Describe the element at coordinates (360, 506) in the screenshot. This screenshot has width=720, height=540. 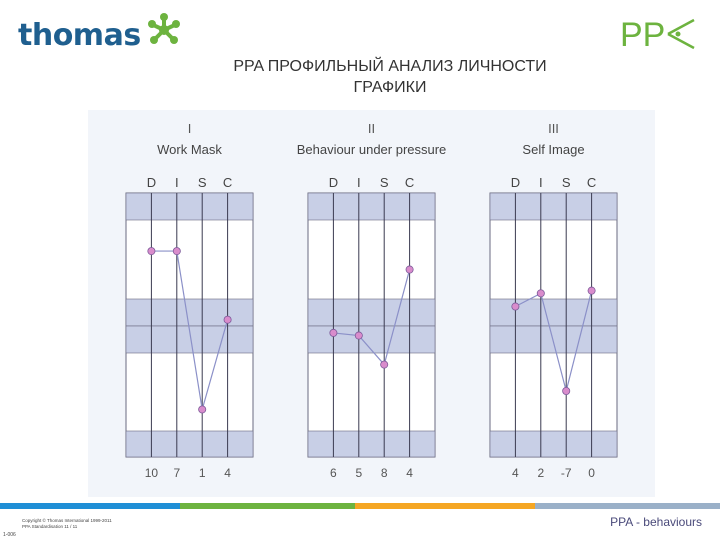
I see `footer-color-bar` at that location.